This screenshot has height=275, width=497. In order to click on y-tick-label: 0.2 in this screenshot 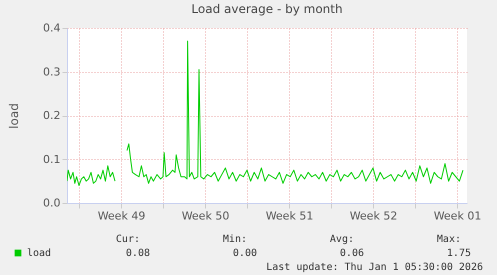, I will do `click(51, 115)`.